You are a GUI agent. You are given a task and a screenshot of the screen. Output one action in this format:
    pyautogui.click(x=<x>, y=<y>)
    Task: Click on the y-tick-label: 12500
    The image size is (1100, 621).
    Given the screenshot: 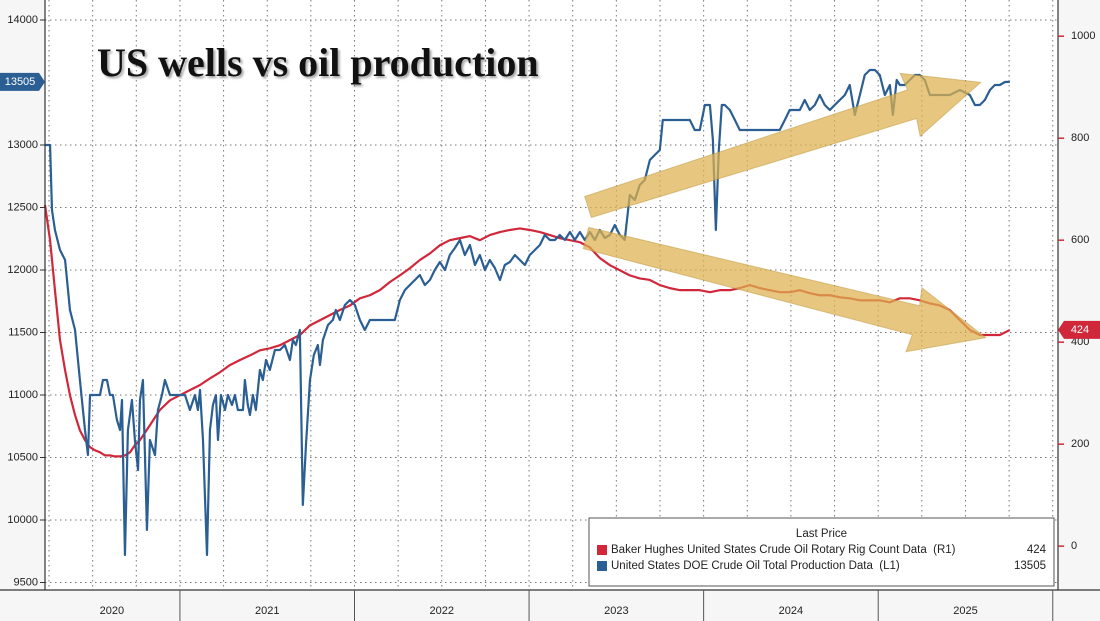 What is the action you would take?
    pyautogui.click(x=22, y=207)
    